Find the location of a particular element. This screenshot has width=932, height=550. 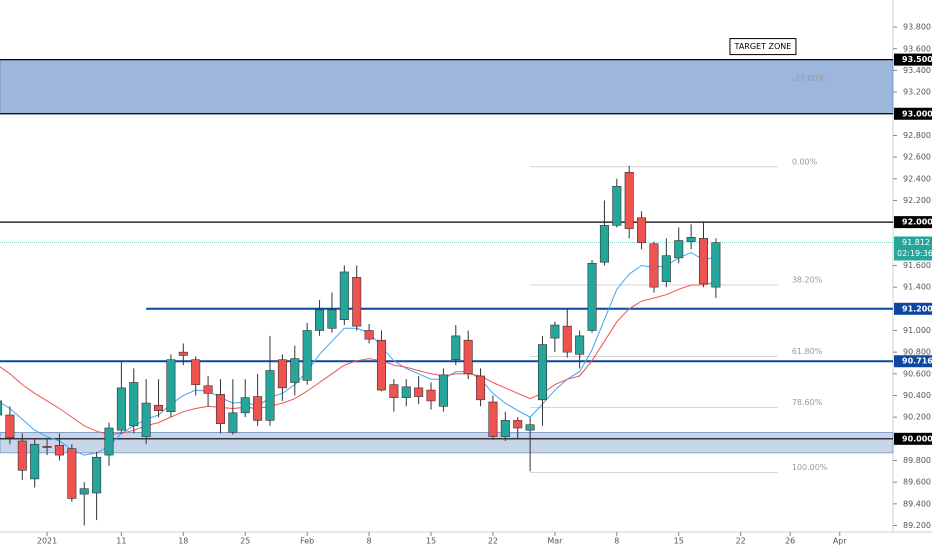

level-label: 90.000 is located at coordinates (917, 438).